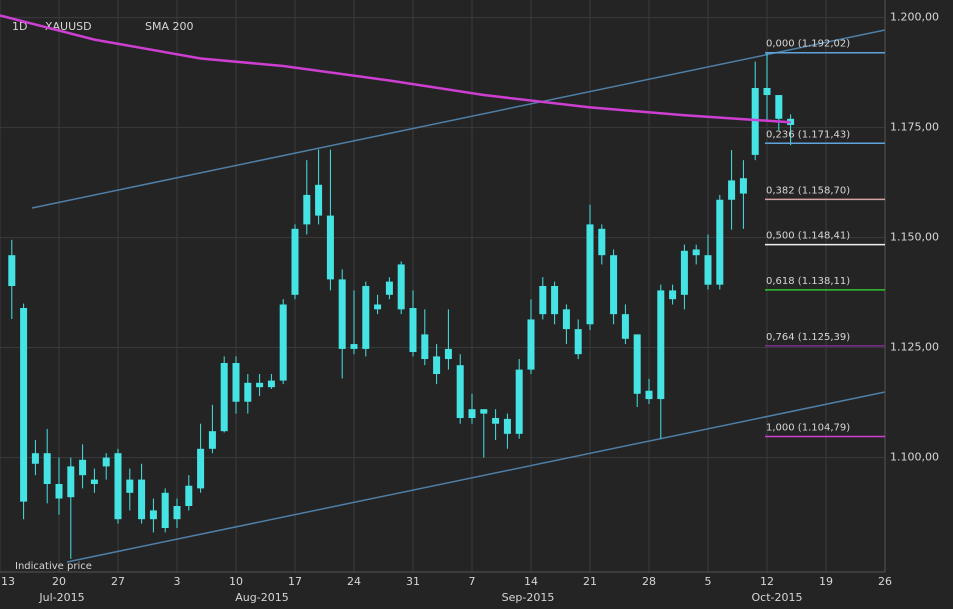  I want to click on x-tick-label: 10, so click(236, 581).